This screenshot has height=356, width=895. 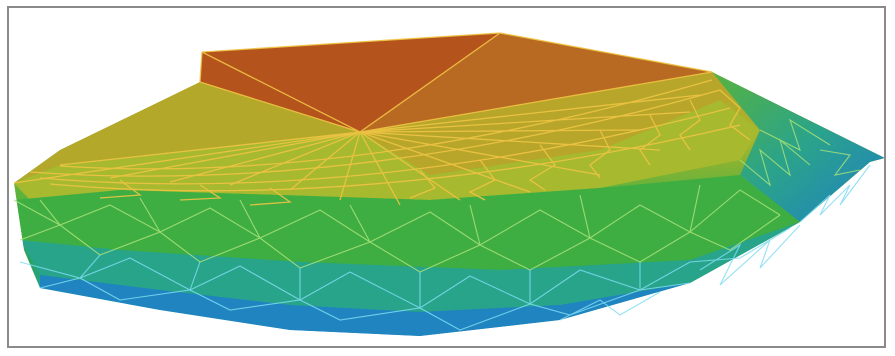 I want to click on plateau-right, so click(x=540, y=82).